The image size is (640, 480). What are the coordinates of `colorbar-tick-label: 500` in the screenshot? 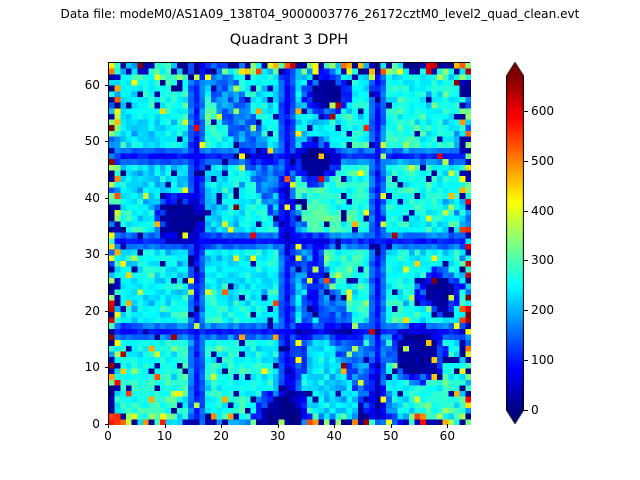 It's located at (543, 160).